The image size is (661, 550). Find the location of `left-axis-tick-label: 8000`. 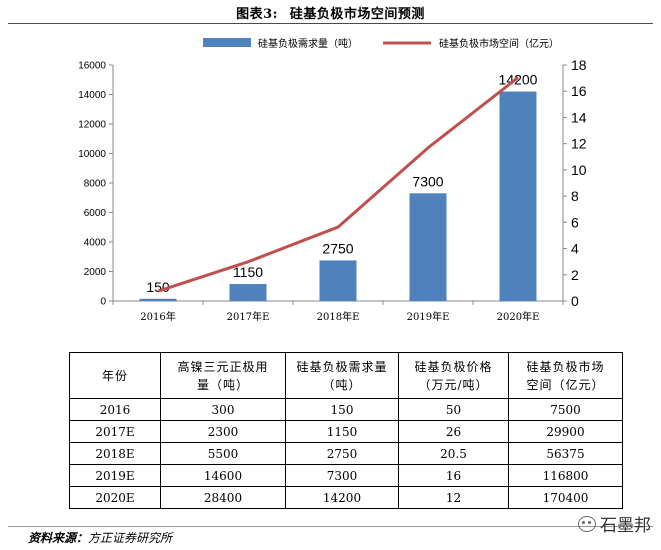

left-axis-tick-label: 8000 is located at coordinates (95, 184).